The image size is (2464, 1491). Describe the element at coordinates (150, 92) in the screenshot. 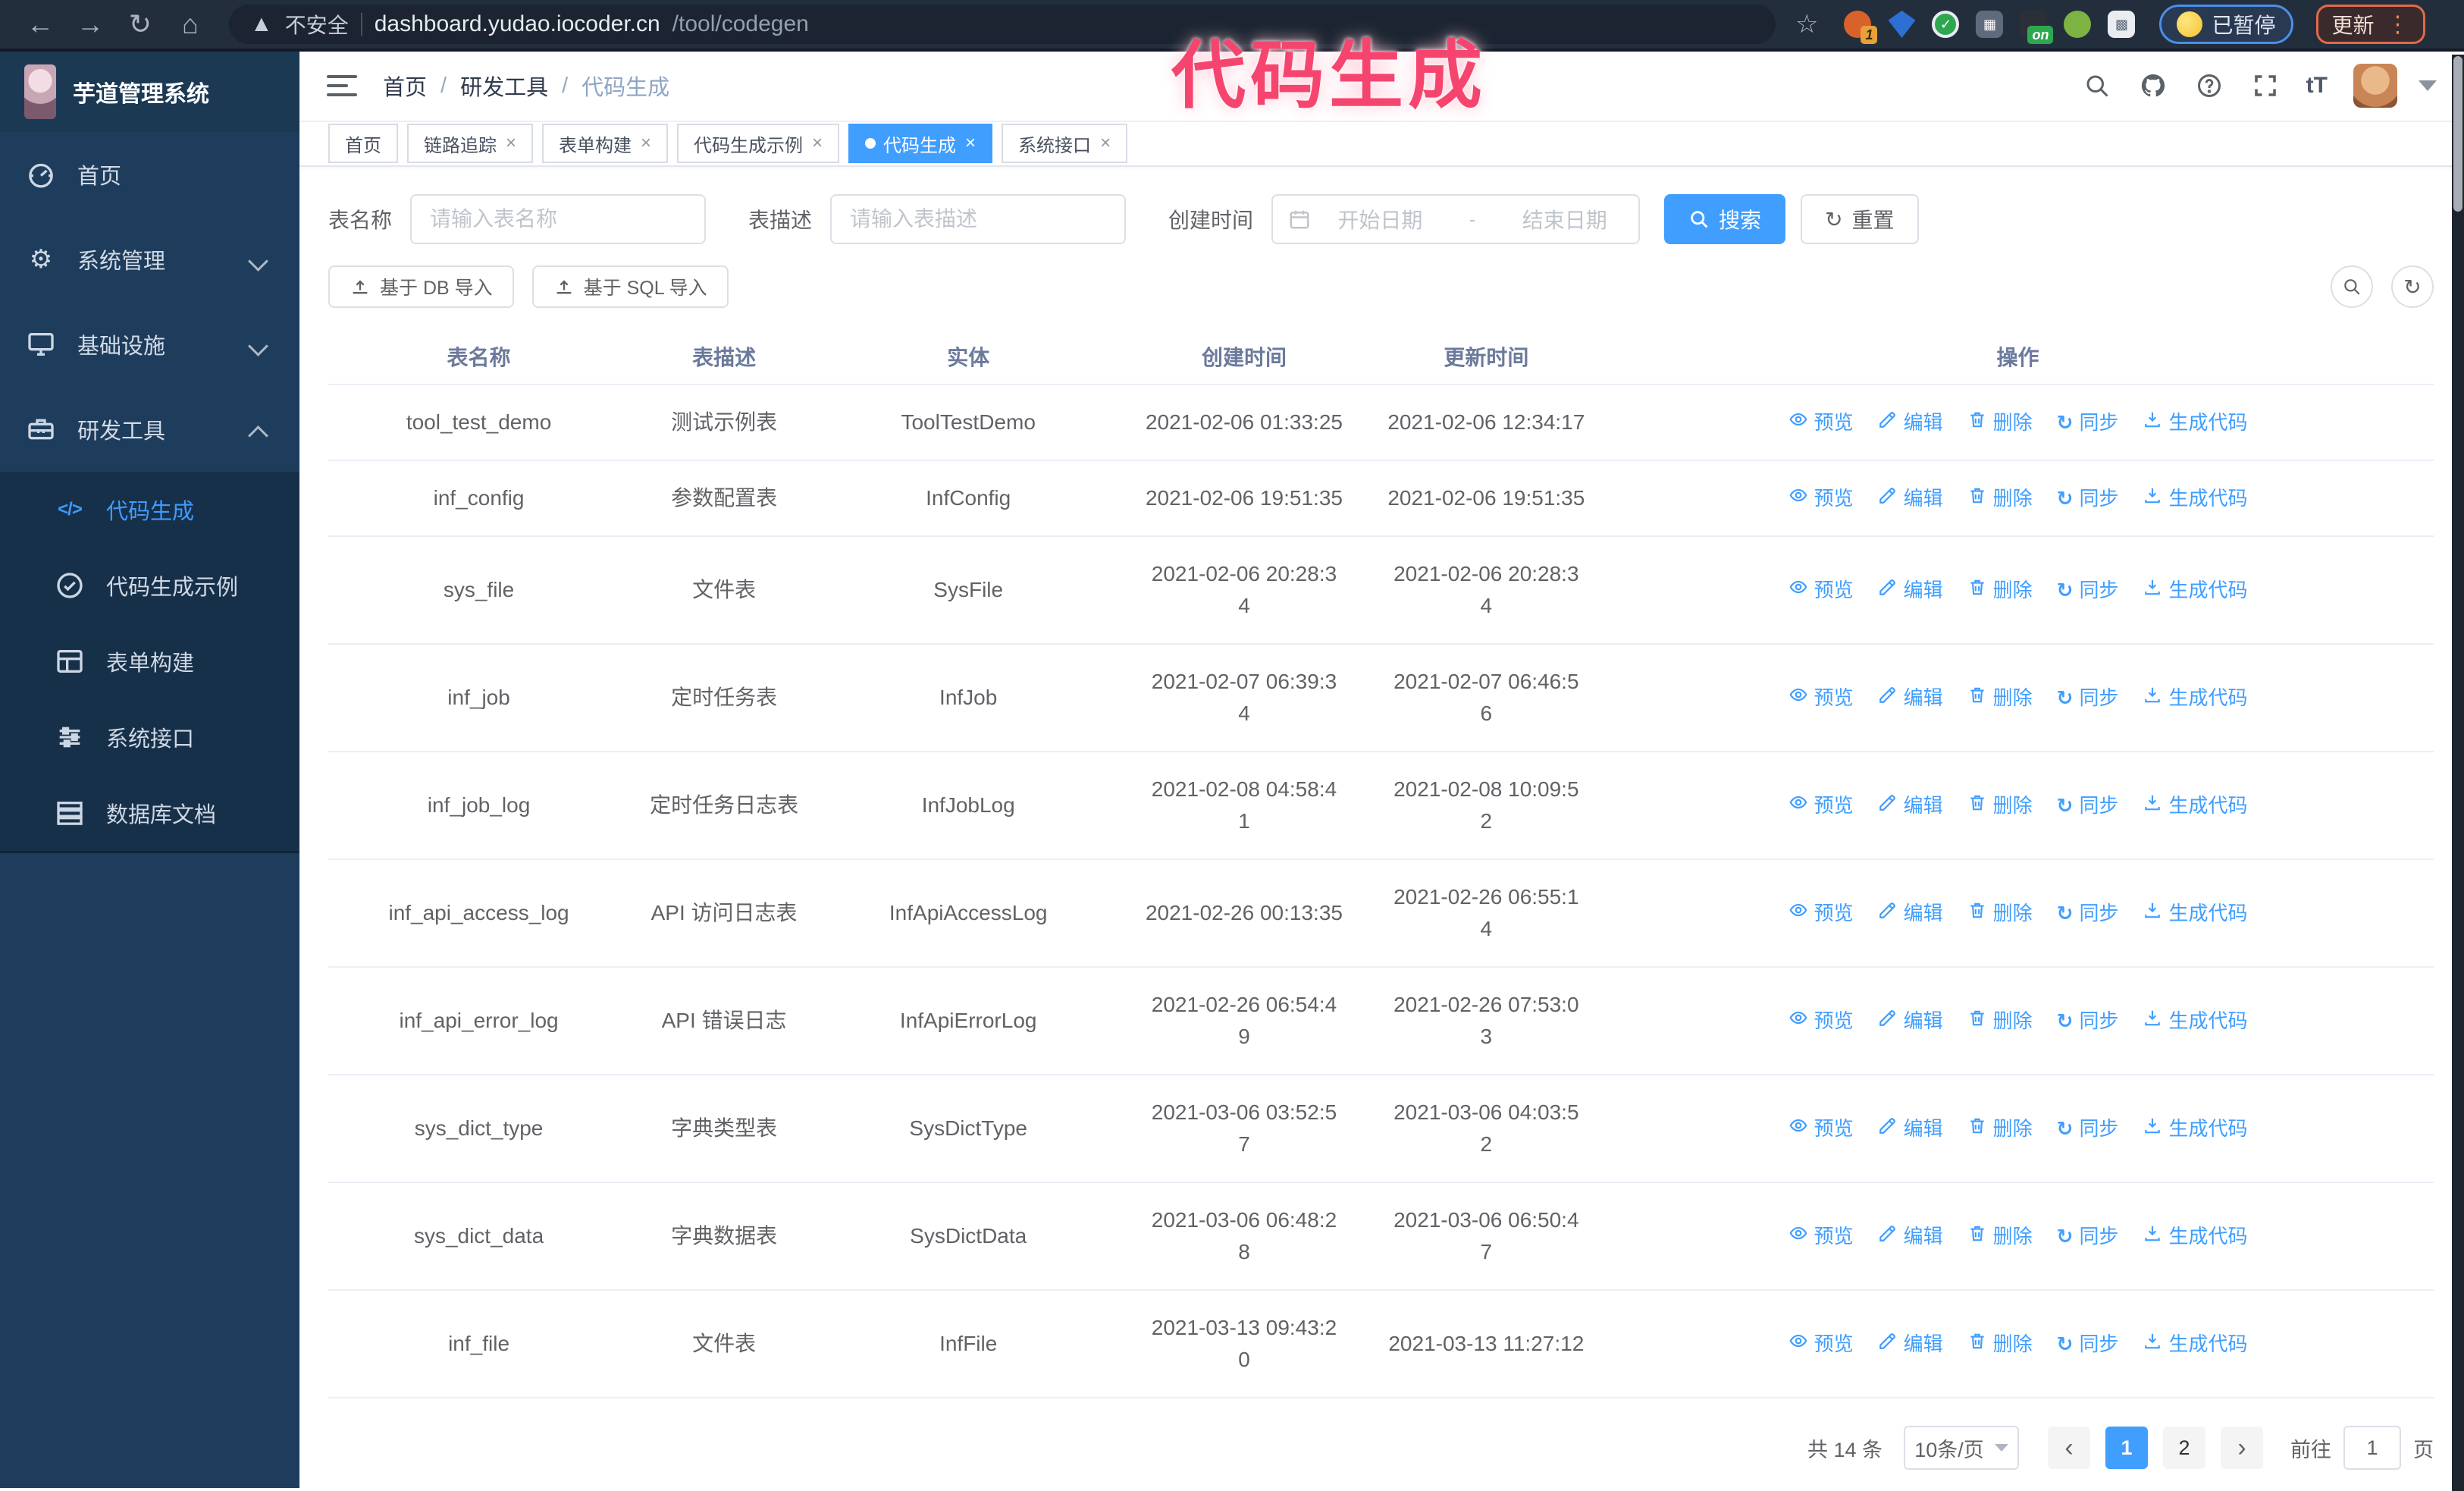

I see `logo-row: 芋道管理系统` at that location.